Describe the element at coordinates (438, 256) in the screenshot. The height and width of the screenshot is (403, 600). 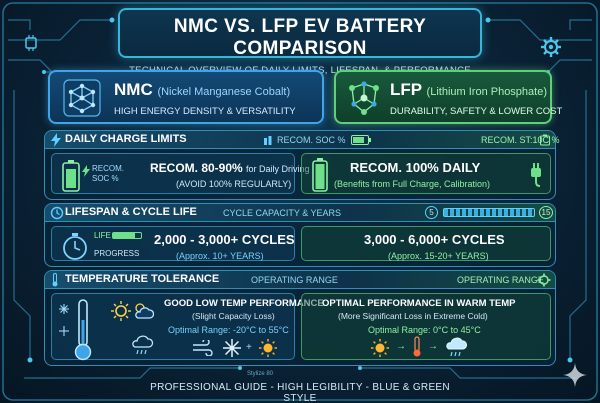
I see `lfp-years: (Approx. 15-20+ YEARS)` at that location.